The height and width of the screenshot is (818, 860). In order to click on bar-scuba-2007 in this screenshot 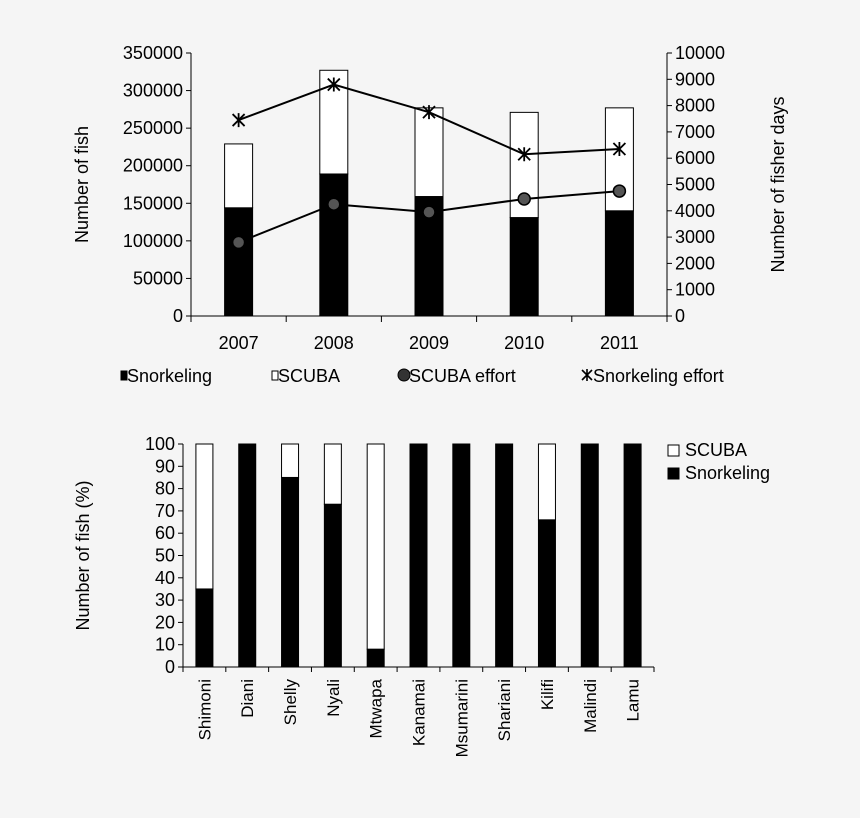, I will do `click(239, 176)`.